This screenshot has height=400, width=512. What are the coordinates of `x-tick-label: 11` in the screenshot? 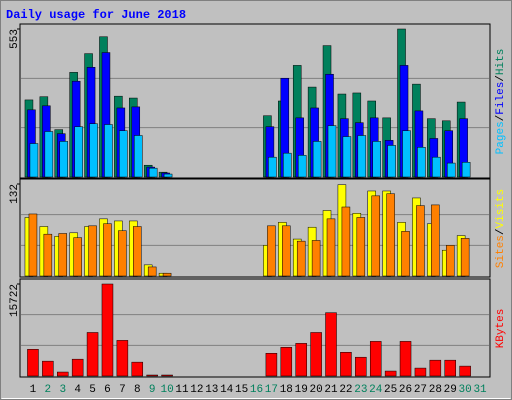 It's located at (182, 390).